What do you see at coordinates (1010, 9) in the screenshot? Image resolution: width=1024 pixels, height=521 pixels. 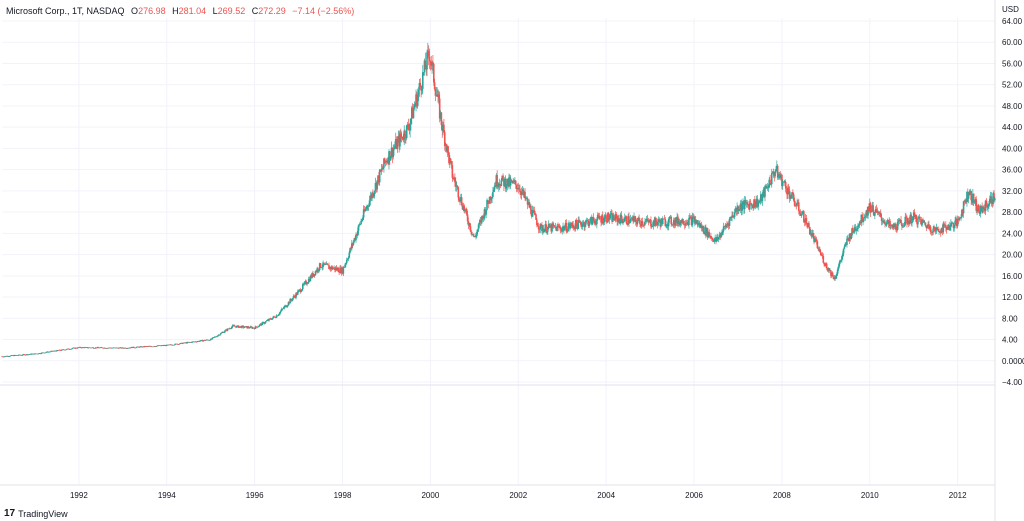 I see `currency-label: USD` at bounding box center [1010, 9].